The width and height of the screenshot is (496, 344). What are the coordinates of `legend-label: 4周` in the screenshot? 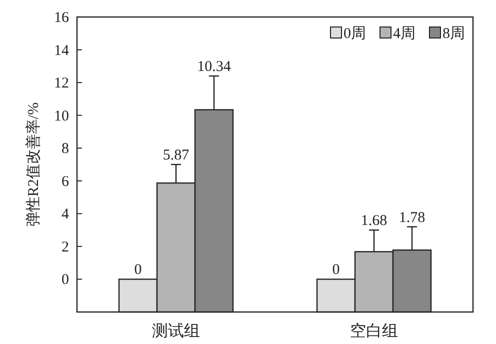 It's located at (404, 34).